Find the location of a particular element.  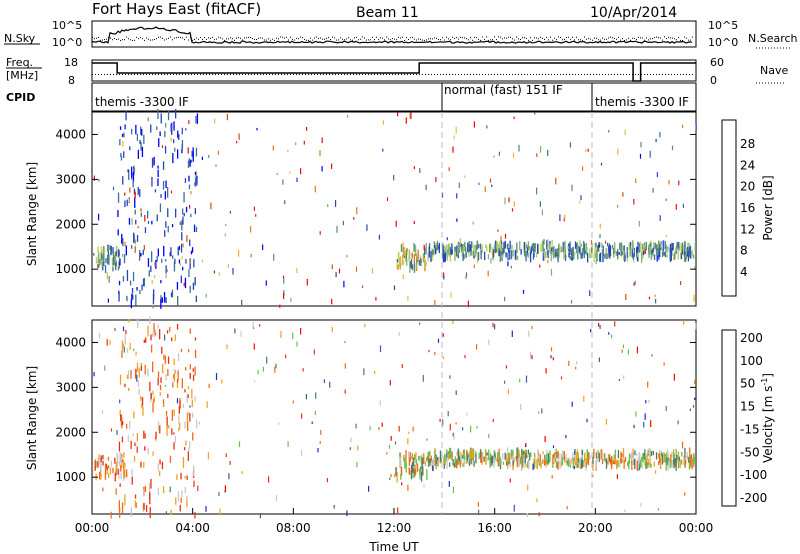

nsearch-tick-top: 10^5 is located at coordinates (723, 25).